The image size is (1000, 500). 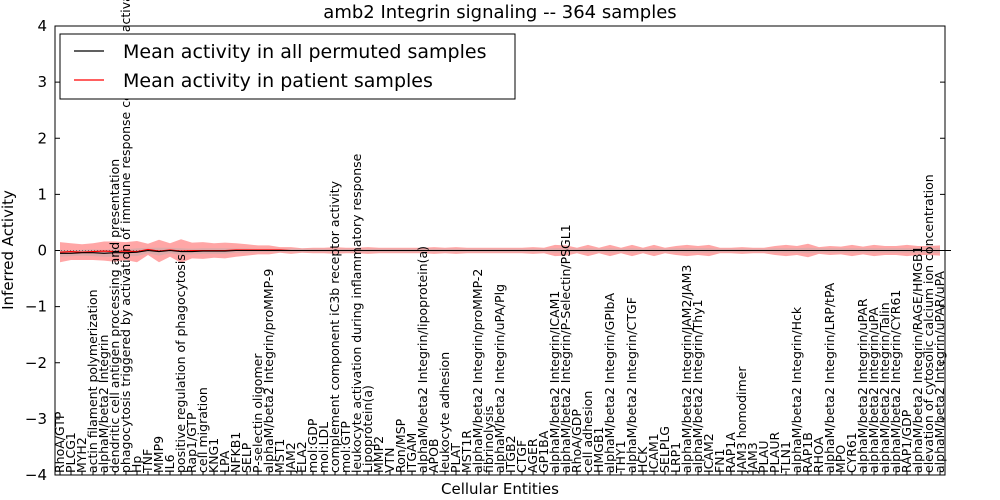 What do you see at coordinates (730, 452) in the screenshot?
I see `category-label: RAP1A` at bounding box center [730, 452].